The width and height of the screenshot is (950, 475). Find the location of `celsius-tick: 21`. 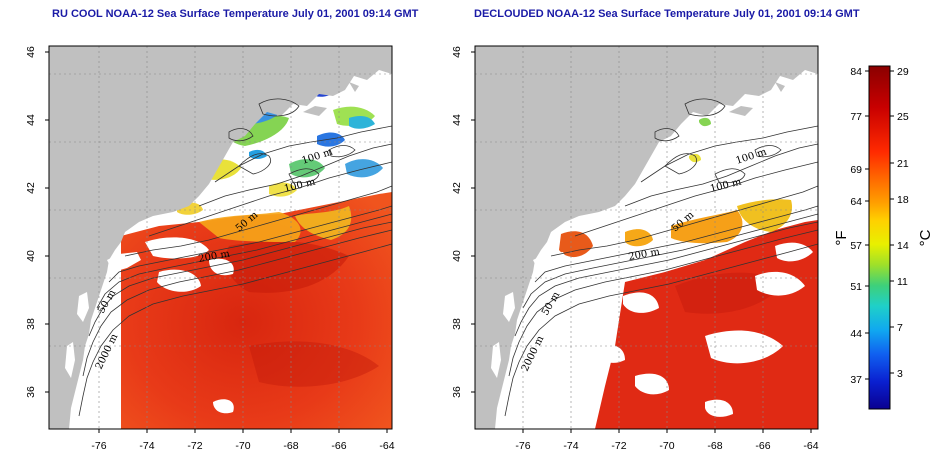

celsius-tick: 21 is located at coordinates (903, 164).